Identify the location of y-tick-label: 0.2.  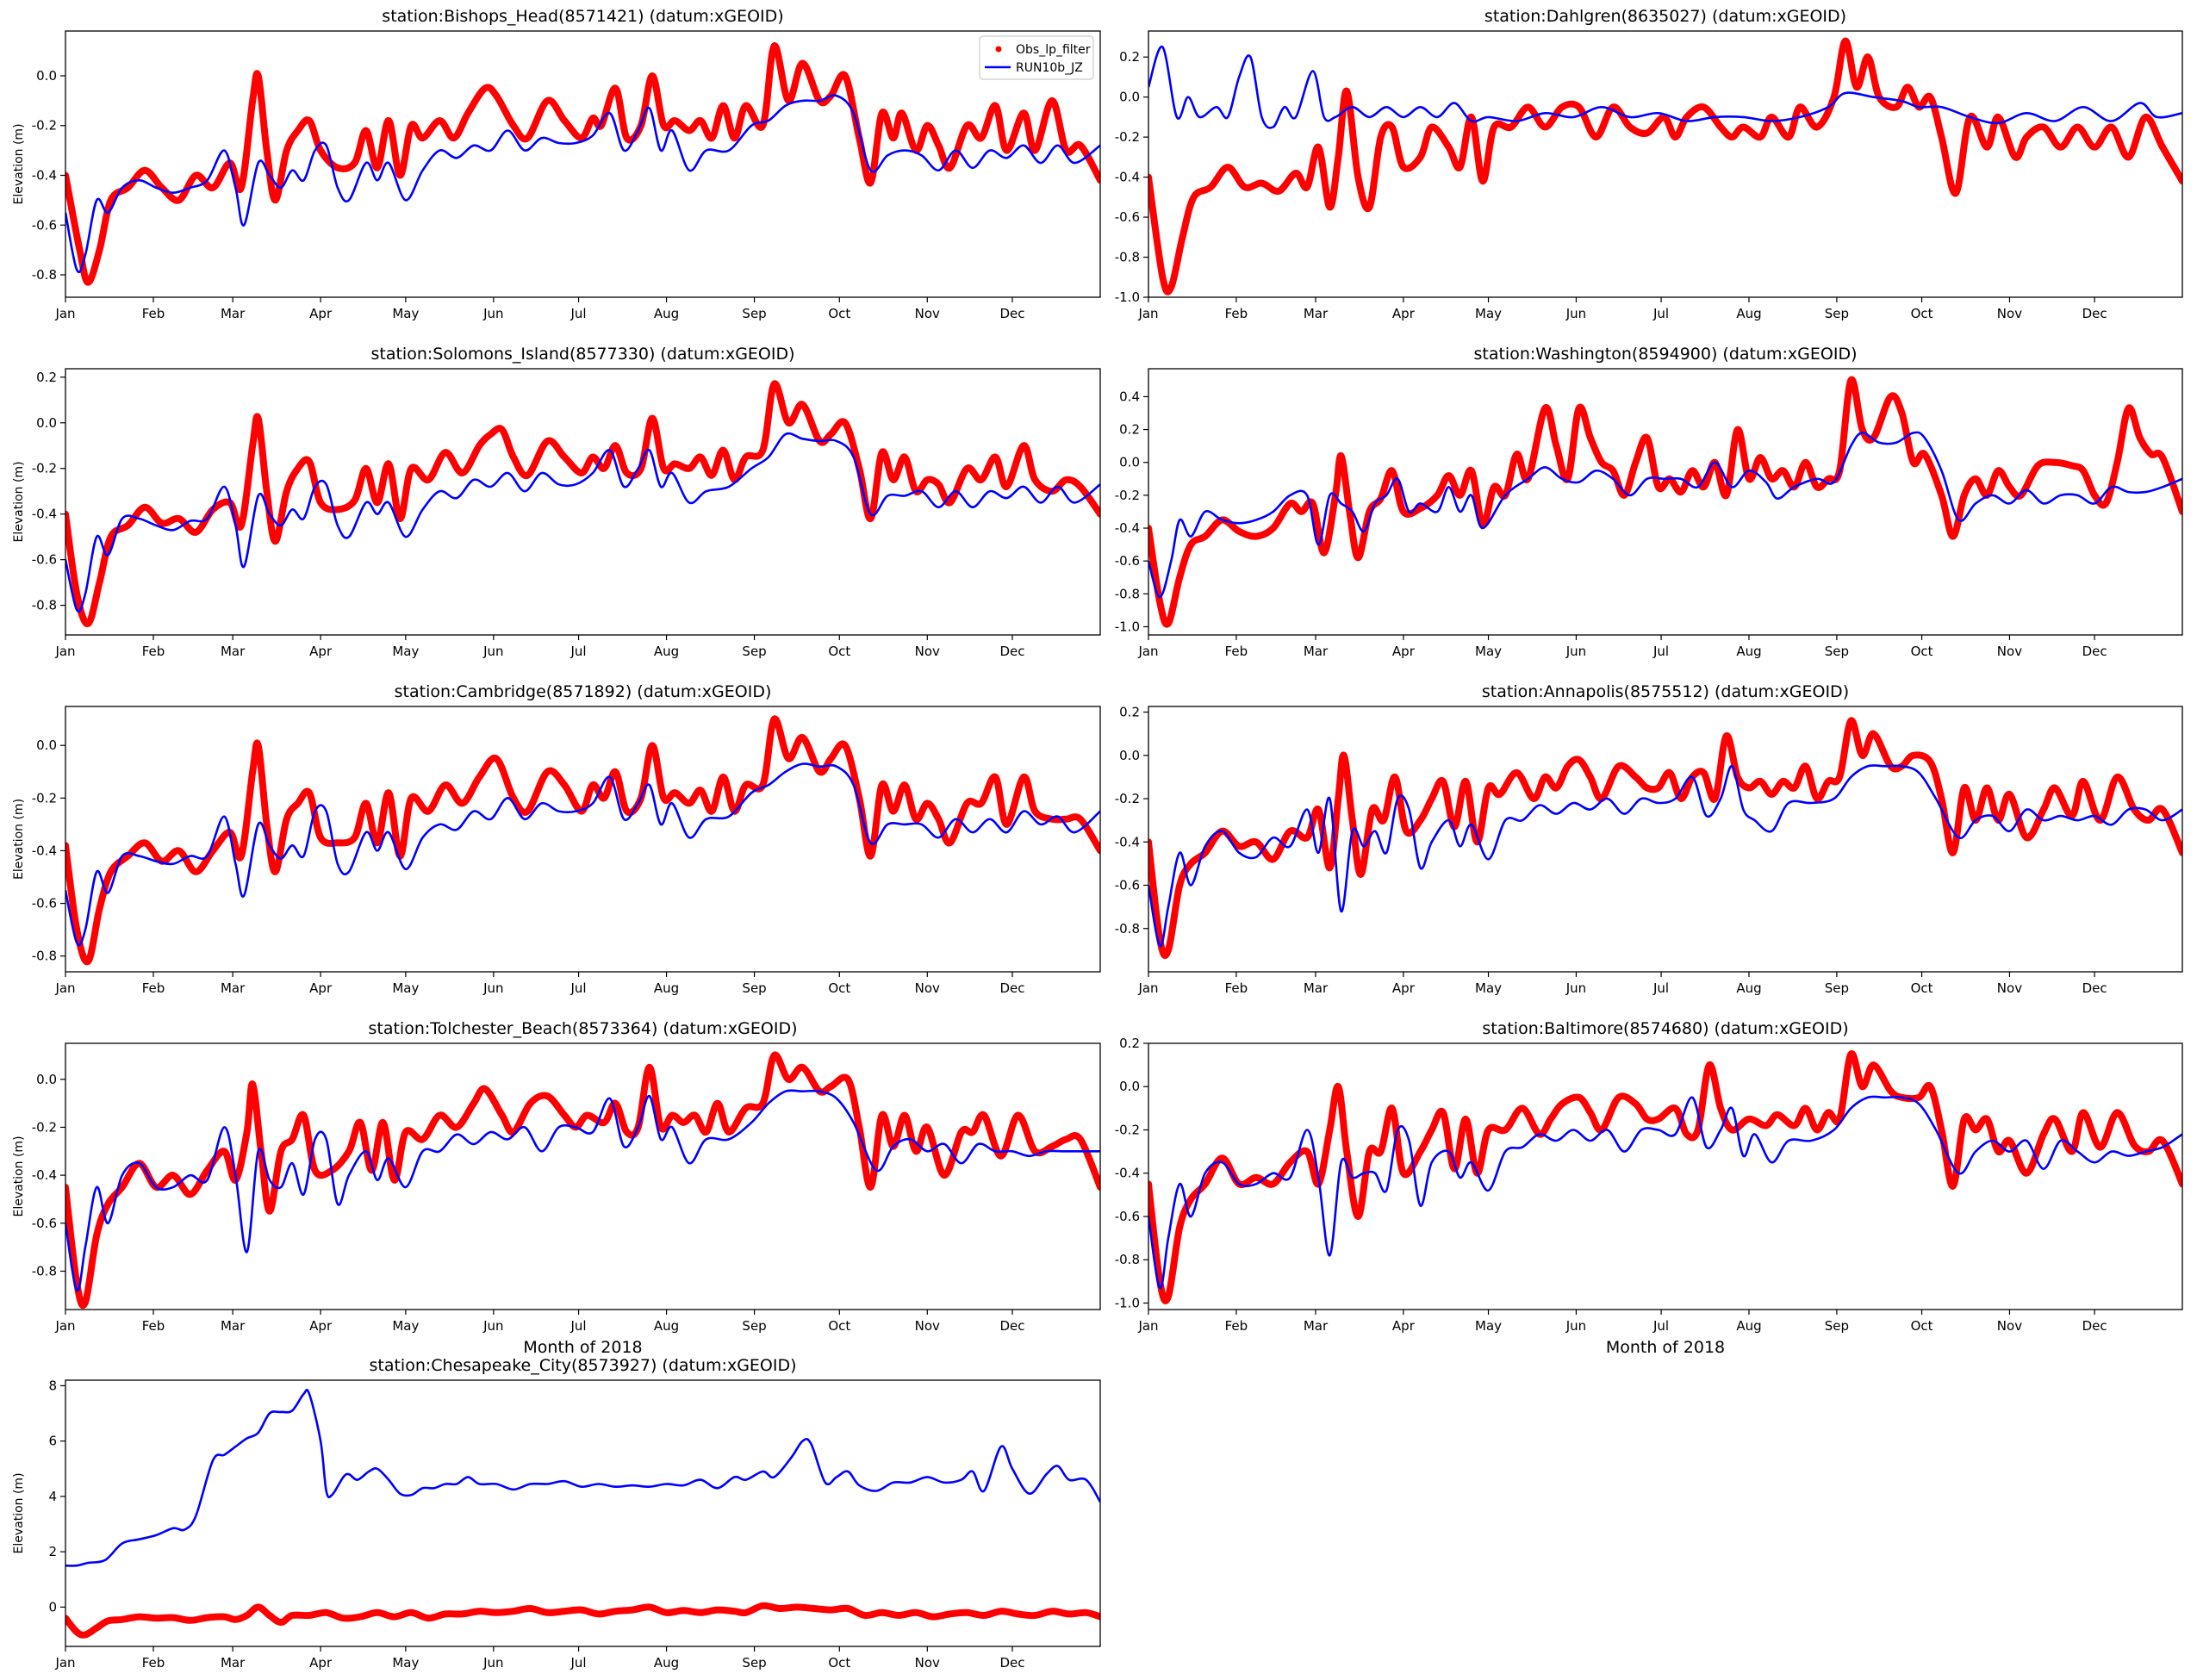
(1129, 713).